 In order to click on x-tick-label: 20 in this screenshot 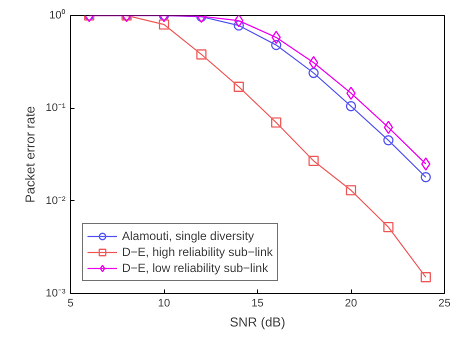, I will do `click(351, 304)`.